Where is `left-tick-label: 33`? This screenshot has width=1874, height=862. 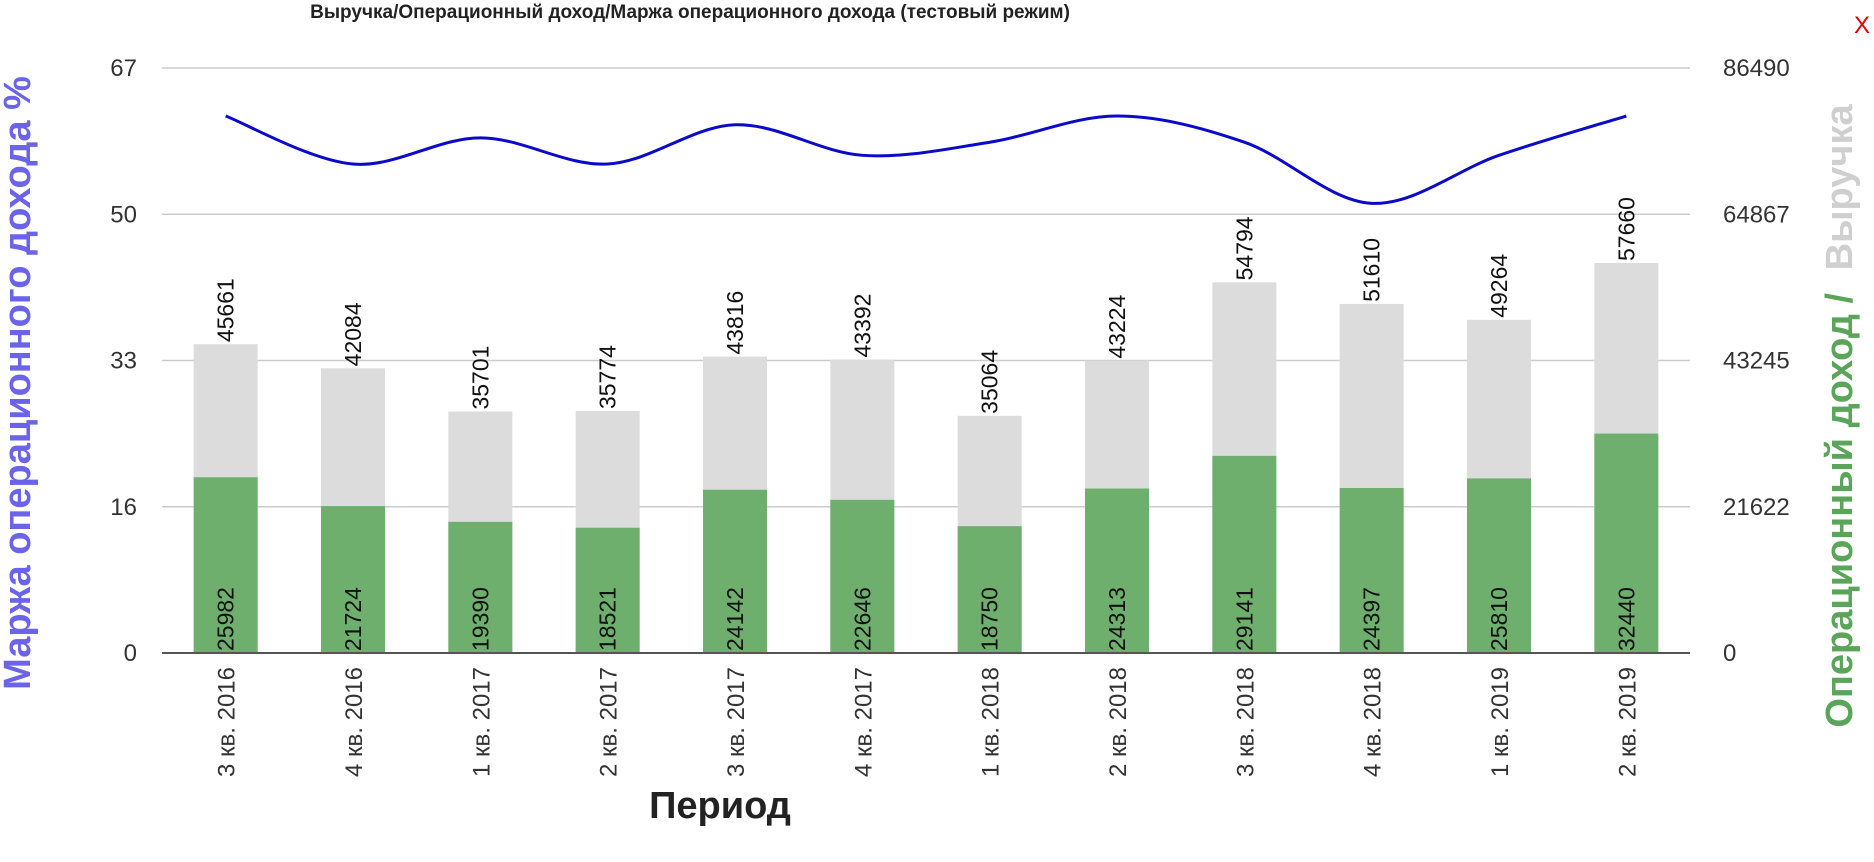 left-tick-label: 33 is located at coordinates (123, 361).